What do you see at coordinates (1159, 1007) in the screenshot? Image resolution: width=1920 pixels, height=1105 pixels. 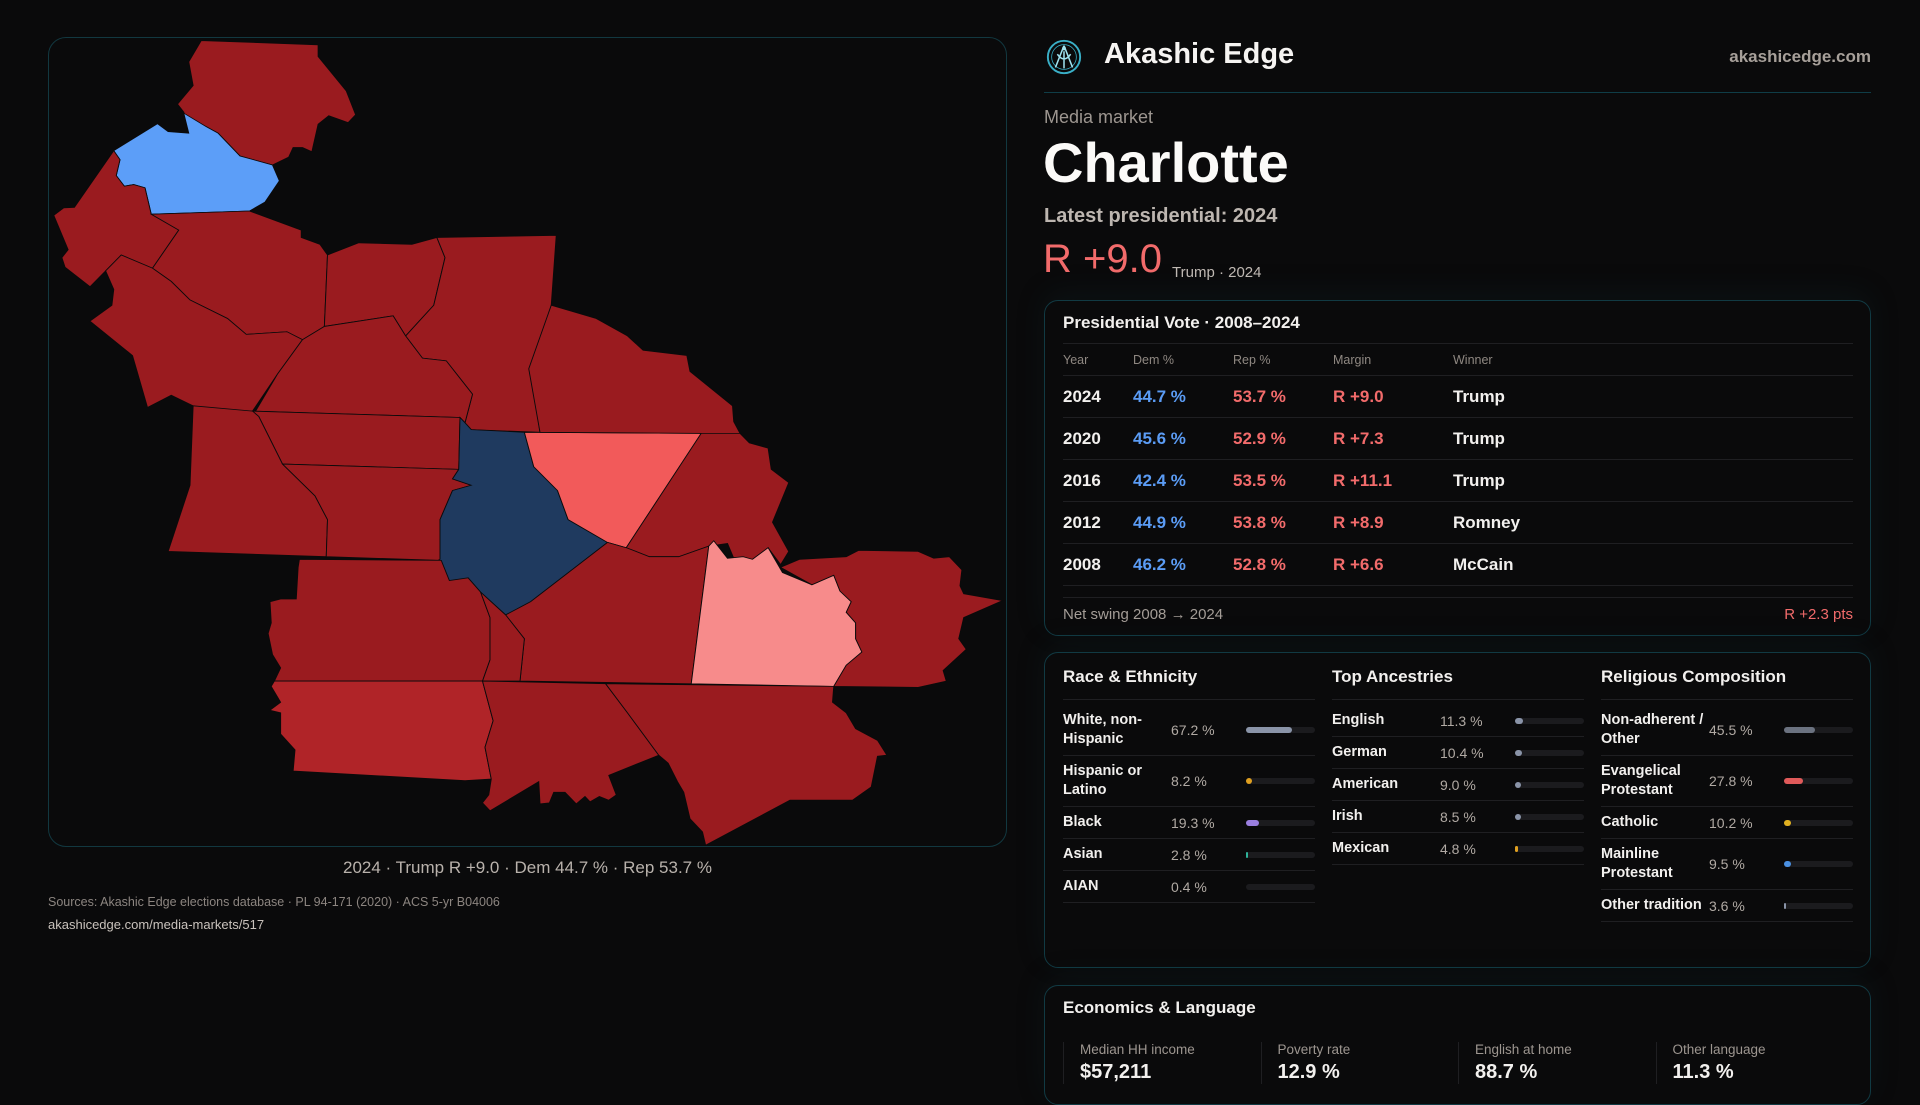 I see `card-title: Economics & Language` at bounding box center [1159, 1007].